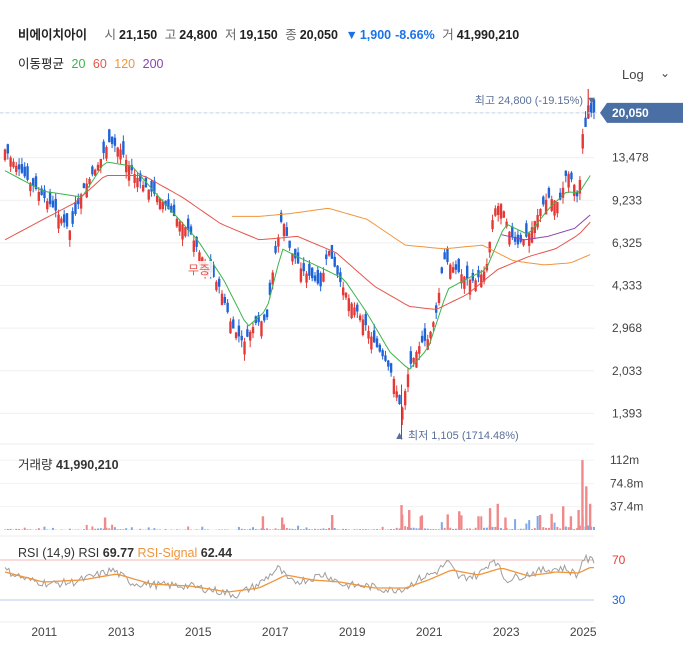  I want to click on open-label: 시, so click(110, 35).